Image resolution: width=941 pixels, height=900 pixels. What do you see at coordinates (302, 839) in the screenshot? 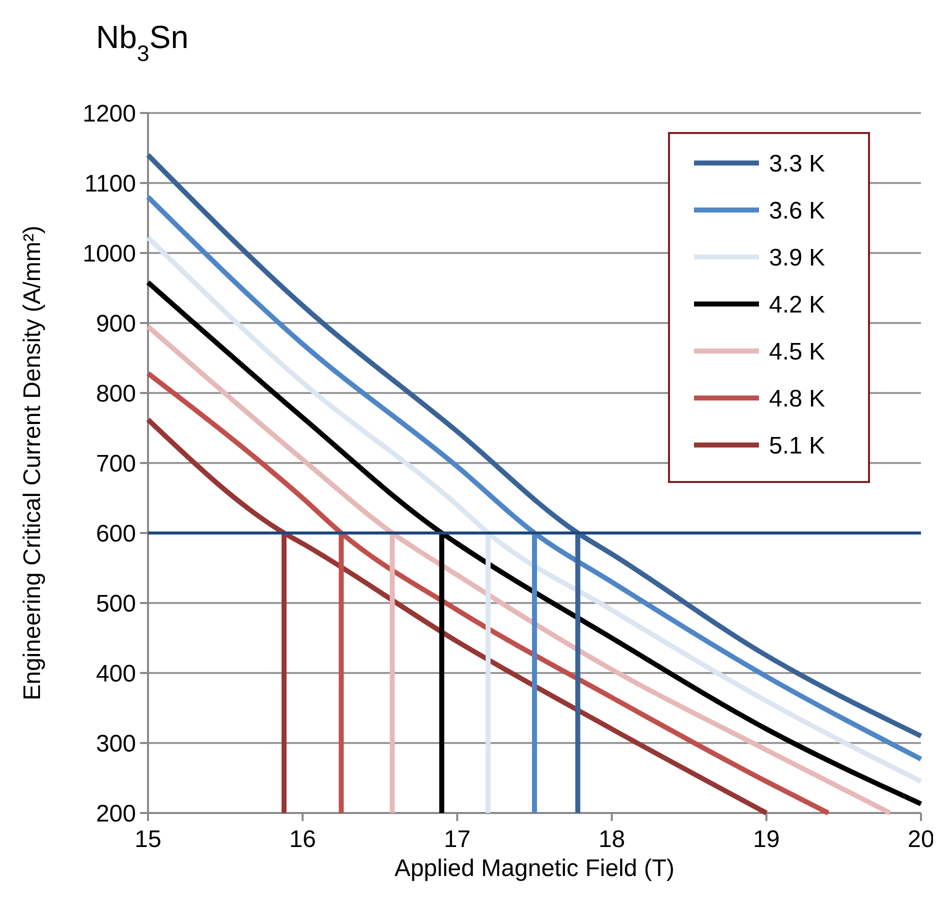
I see `x-tick-label: 16` at bounding box center [302, 839].